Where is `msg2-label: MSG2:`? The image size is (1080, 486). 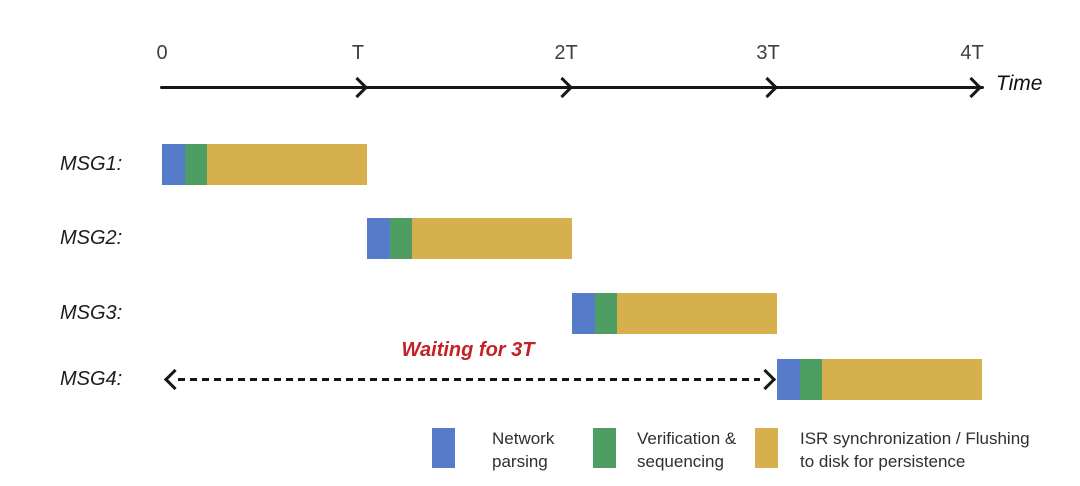
msg2-label: MSG2: is located at coordinates (91, 238).